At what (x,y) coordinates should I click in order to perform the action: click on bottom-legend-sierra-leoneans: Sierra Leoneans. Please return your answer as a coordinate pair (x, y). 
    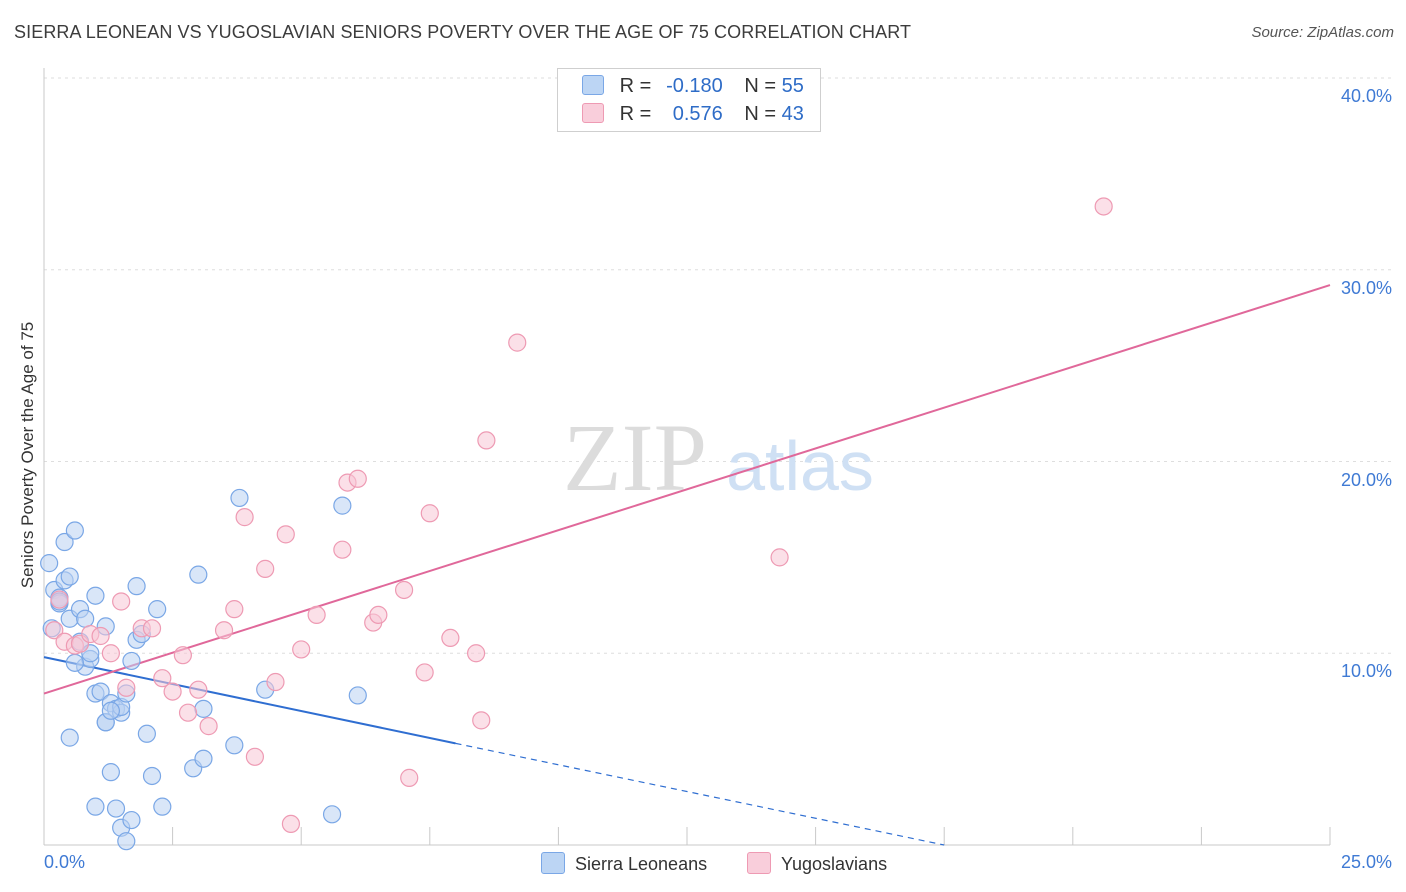
    Looking at the image, I should click on (624, 863).